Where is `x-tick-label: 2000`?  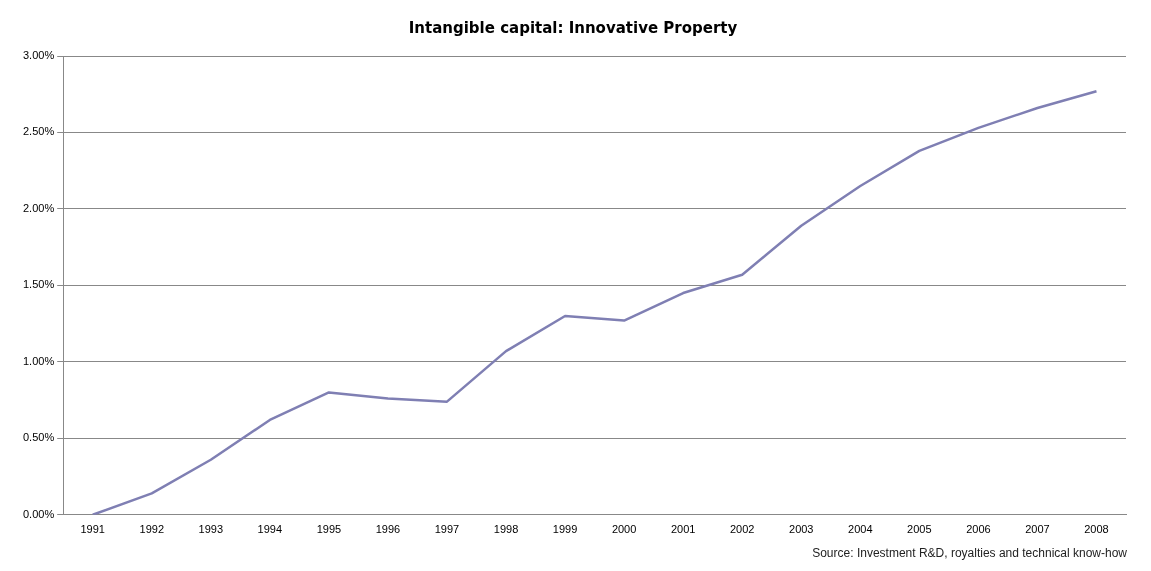 x-tick-label: 2000 is located at coordinates (624, 529).